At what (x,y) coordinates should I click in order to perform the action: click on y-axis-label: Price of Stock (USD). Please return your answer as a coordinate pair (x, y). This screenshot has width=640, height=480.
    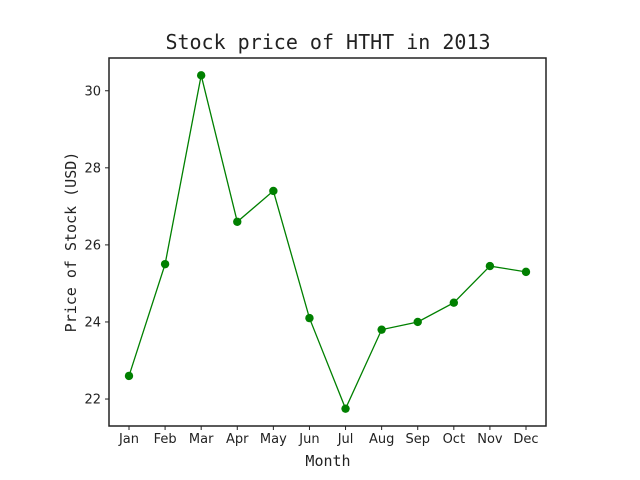
    Looking at the image, I should click on (71, 242).